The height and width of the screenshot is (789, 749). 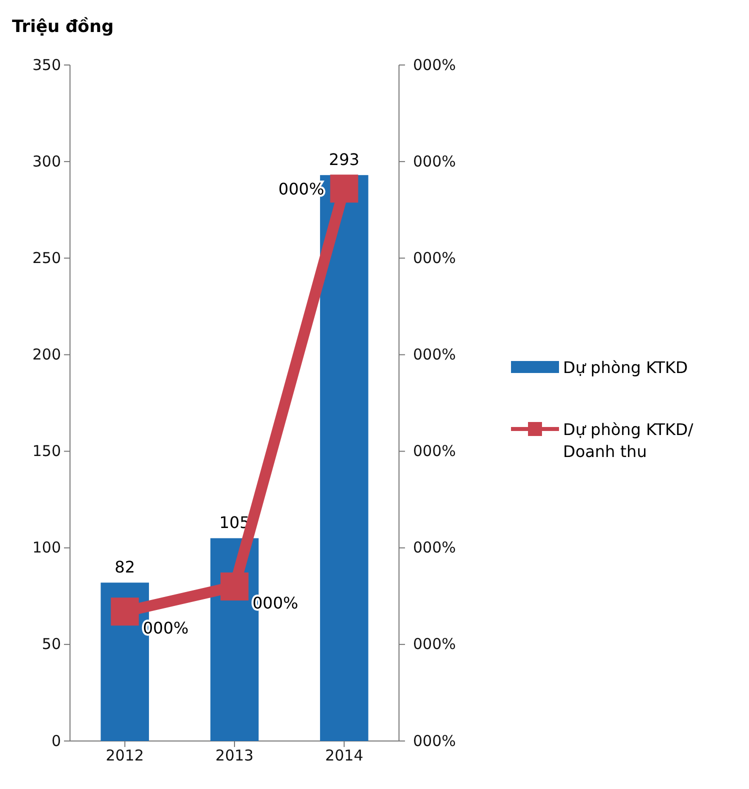 What do you see at coordinates (46, 257) in the screenshot?
I see `y-tick-label: 250` at bounding box center [46, 257].